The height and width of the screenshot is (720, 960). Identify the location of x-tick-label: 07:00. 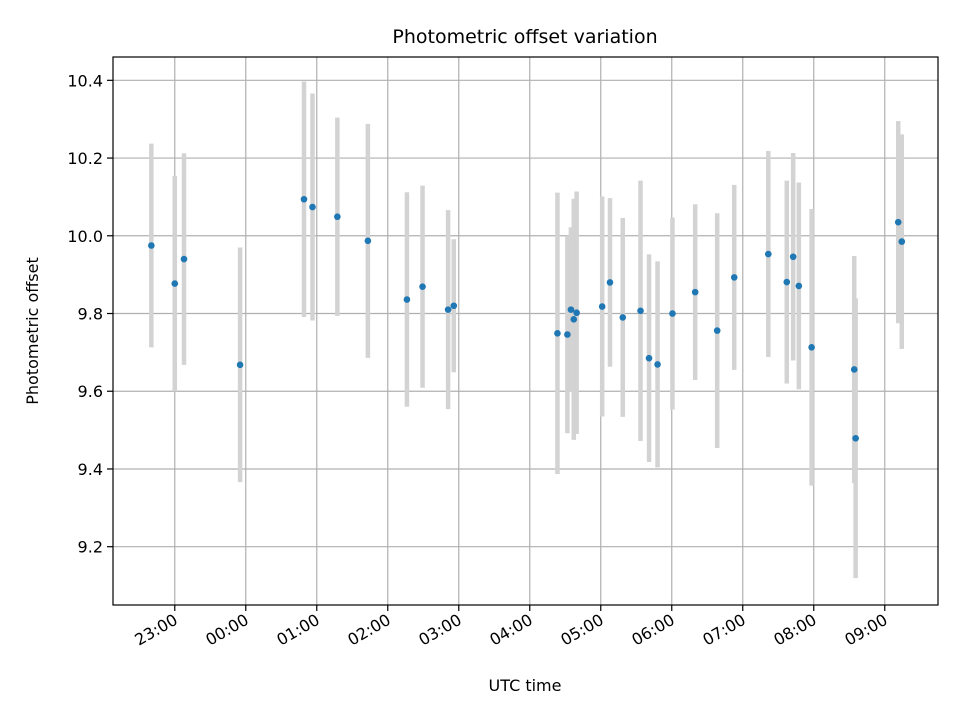
(723, 630).